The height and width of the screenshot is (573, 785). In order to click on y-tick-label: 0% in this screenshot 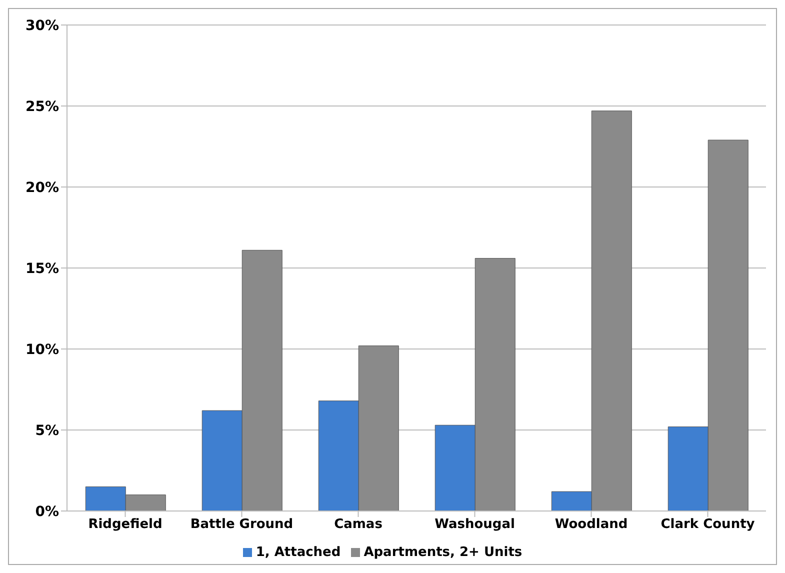, I will do `click(47, 512)`.